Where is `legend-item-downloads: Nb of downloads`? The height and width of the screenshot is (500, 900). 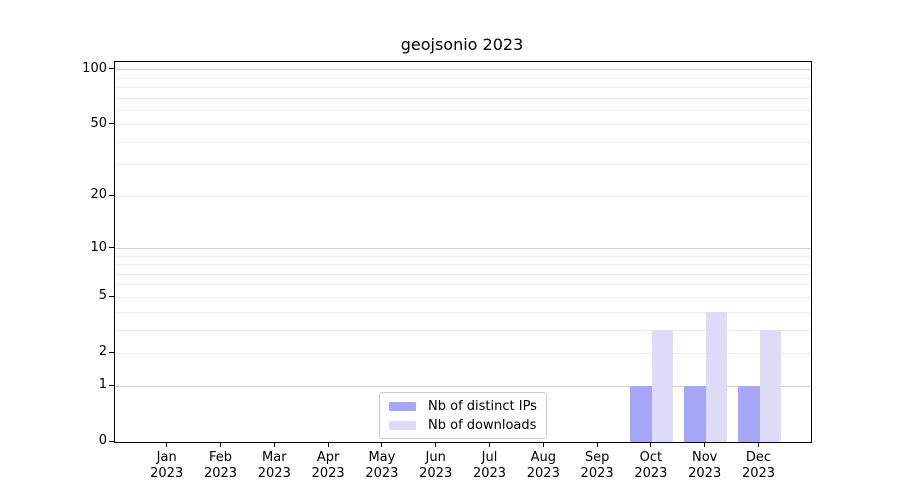 legend-item-downloads: Nb of downloads is located at coordinates (463, 425).